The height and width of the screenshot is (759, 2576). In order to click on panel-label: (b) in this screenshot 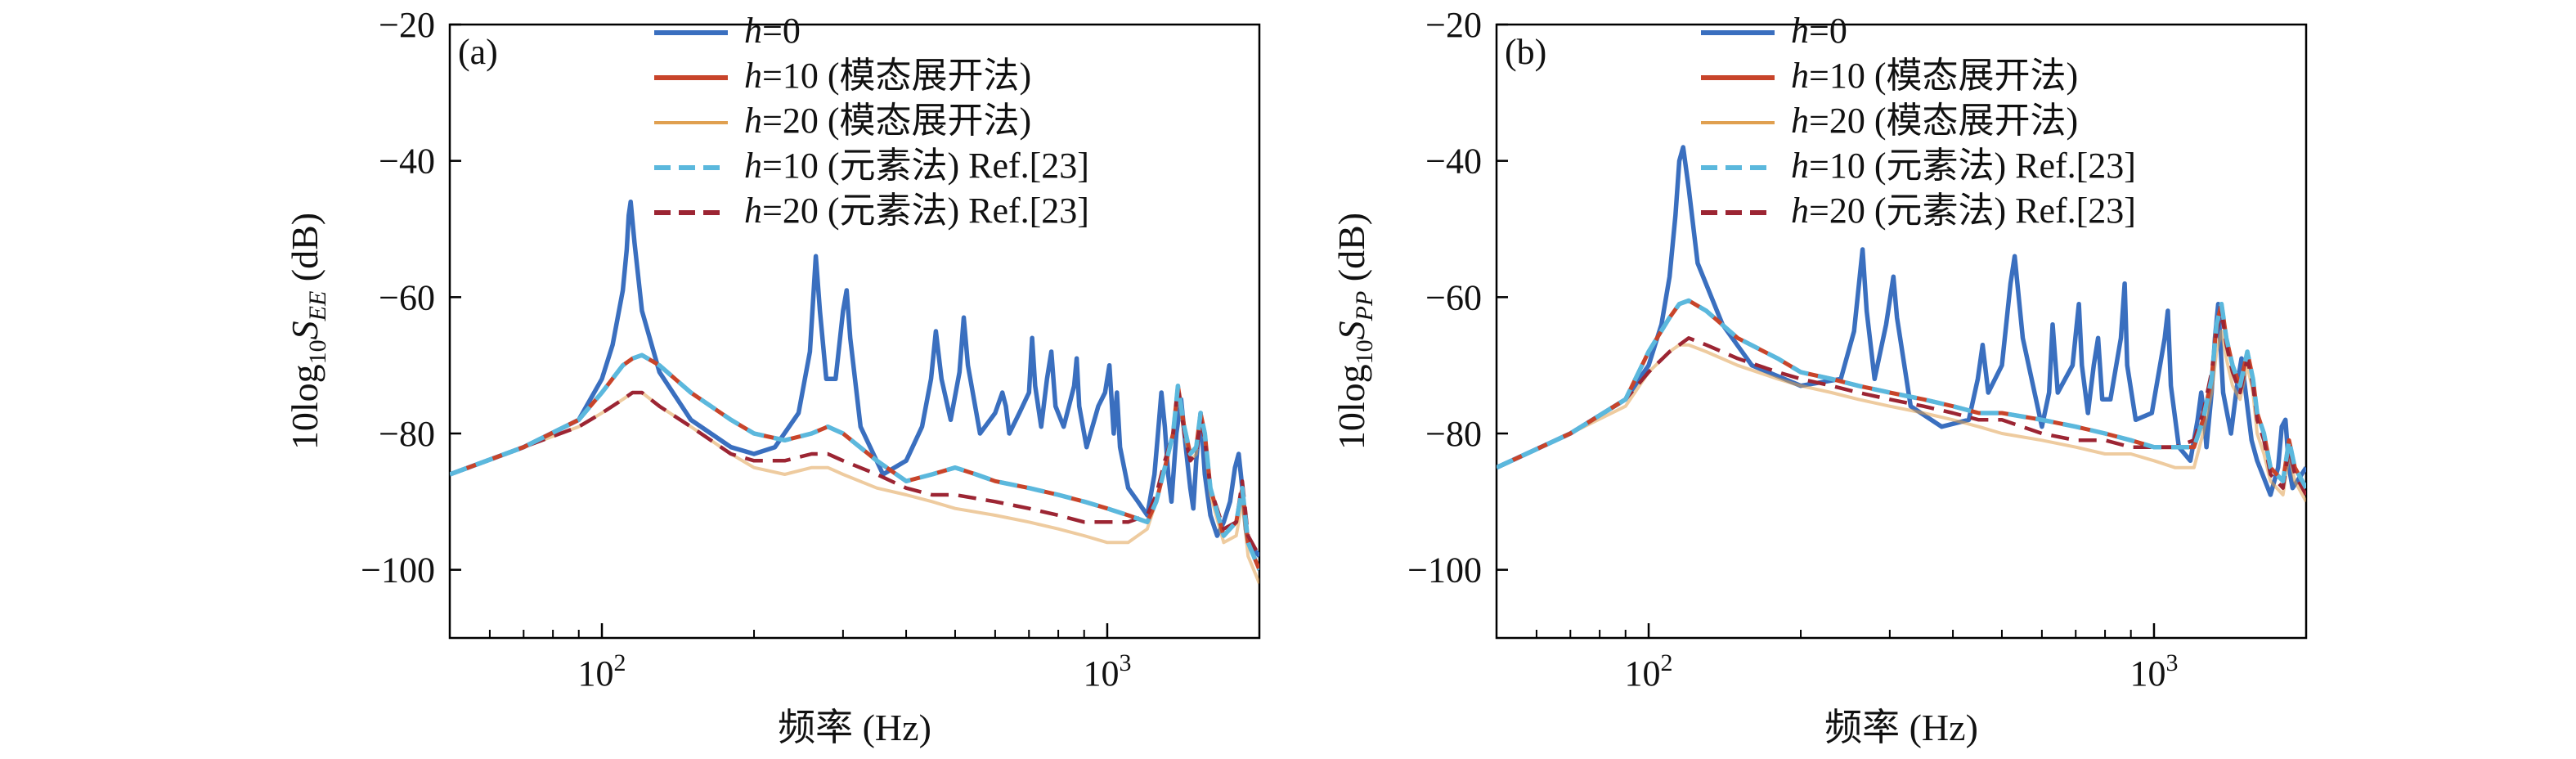, I will do `click(1526, 52)`.